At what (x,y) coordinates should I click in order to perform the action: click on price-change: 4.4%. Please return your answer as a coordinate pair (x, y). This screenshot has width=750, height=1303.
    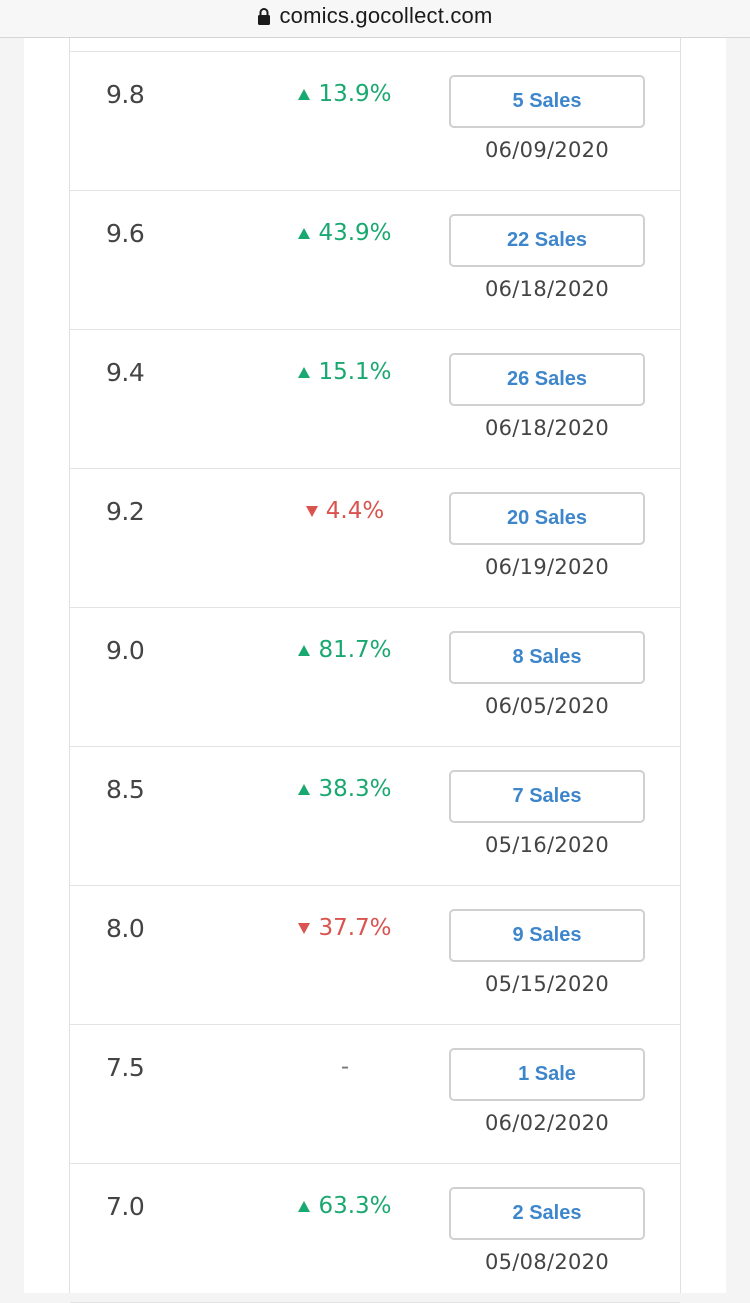
    Looking at the image, I should click on (345, 511).